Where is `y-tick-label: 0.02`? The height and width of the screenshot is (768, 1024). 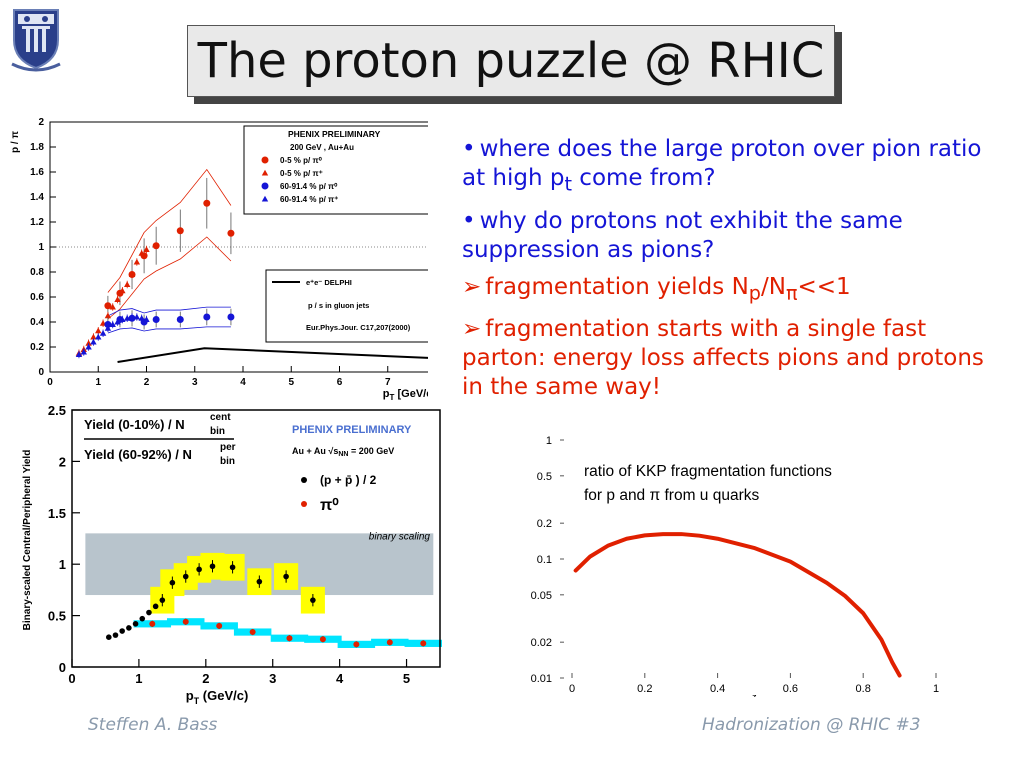 y-tick-label: 0.02 is located at coordinates (541, 643).